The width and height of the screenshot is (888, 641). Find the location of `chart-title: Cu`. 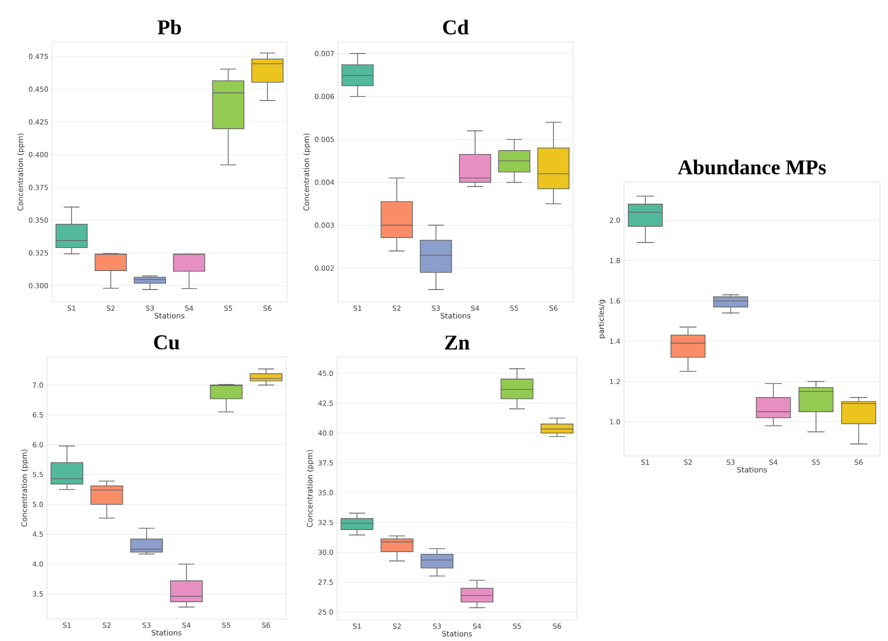

chart-title: Cu is located at coordinates (167, 342).